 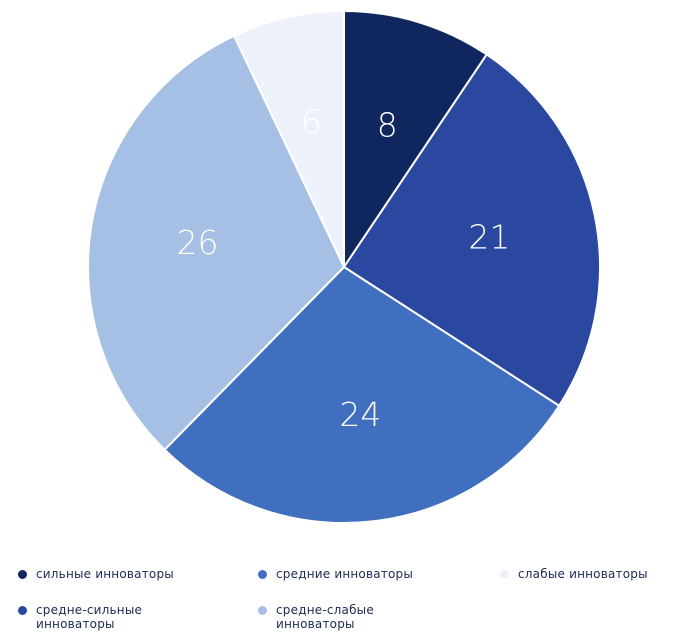 I want to click on legend-label-medium-weak: средне-слабые инноваторы, so click(x=325, y=617).